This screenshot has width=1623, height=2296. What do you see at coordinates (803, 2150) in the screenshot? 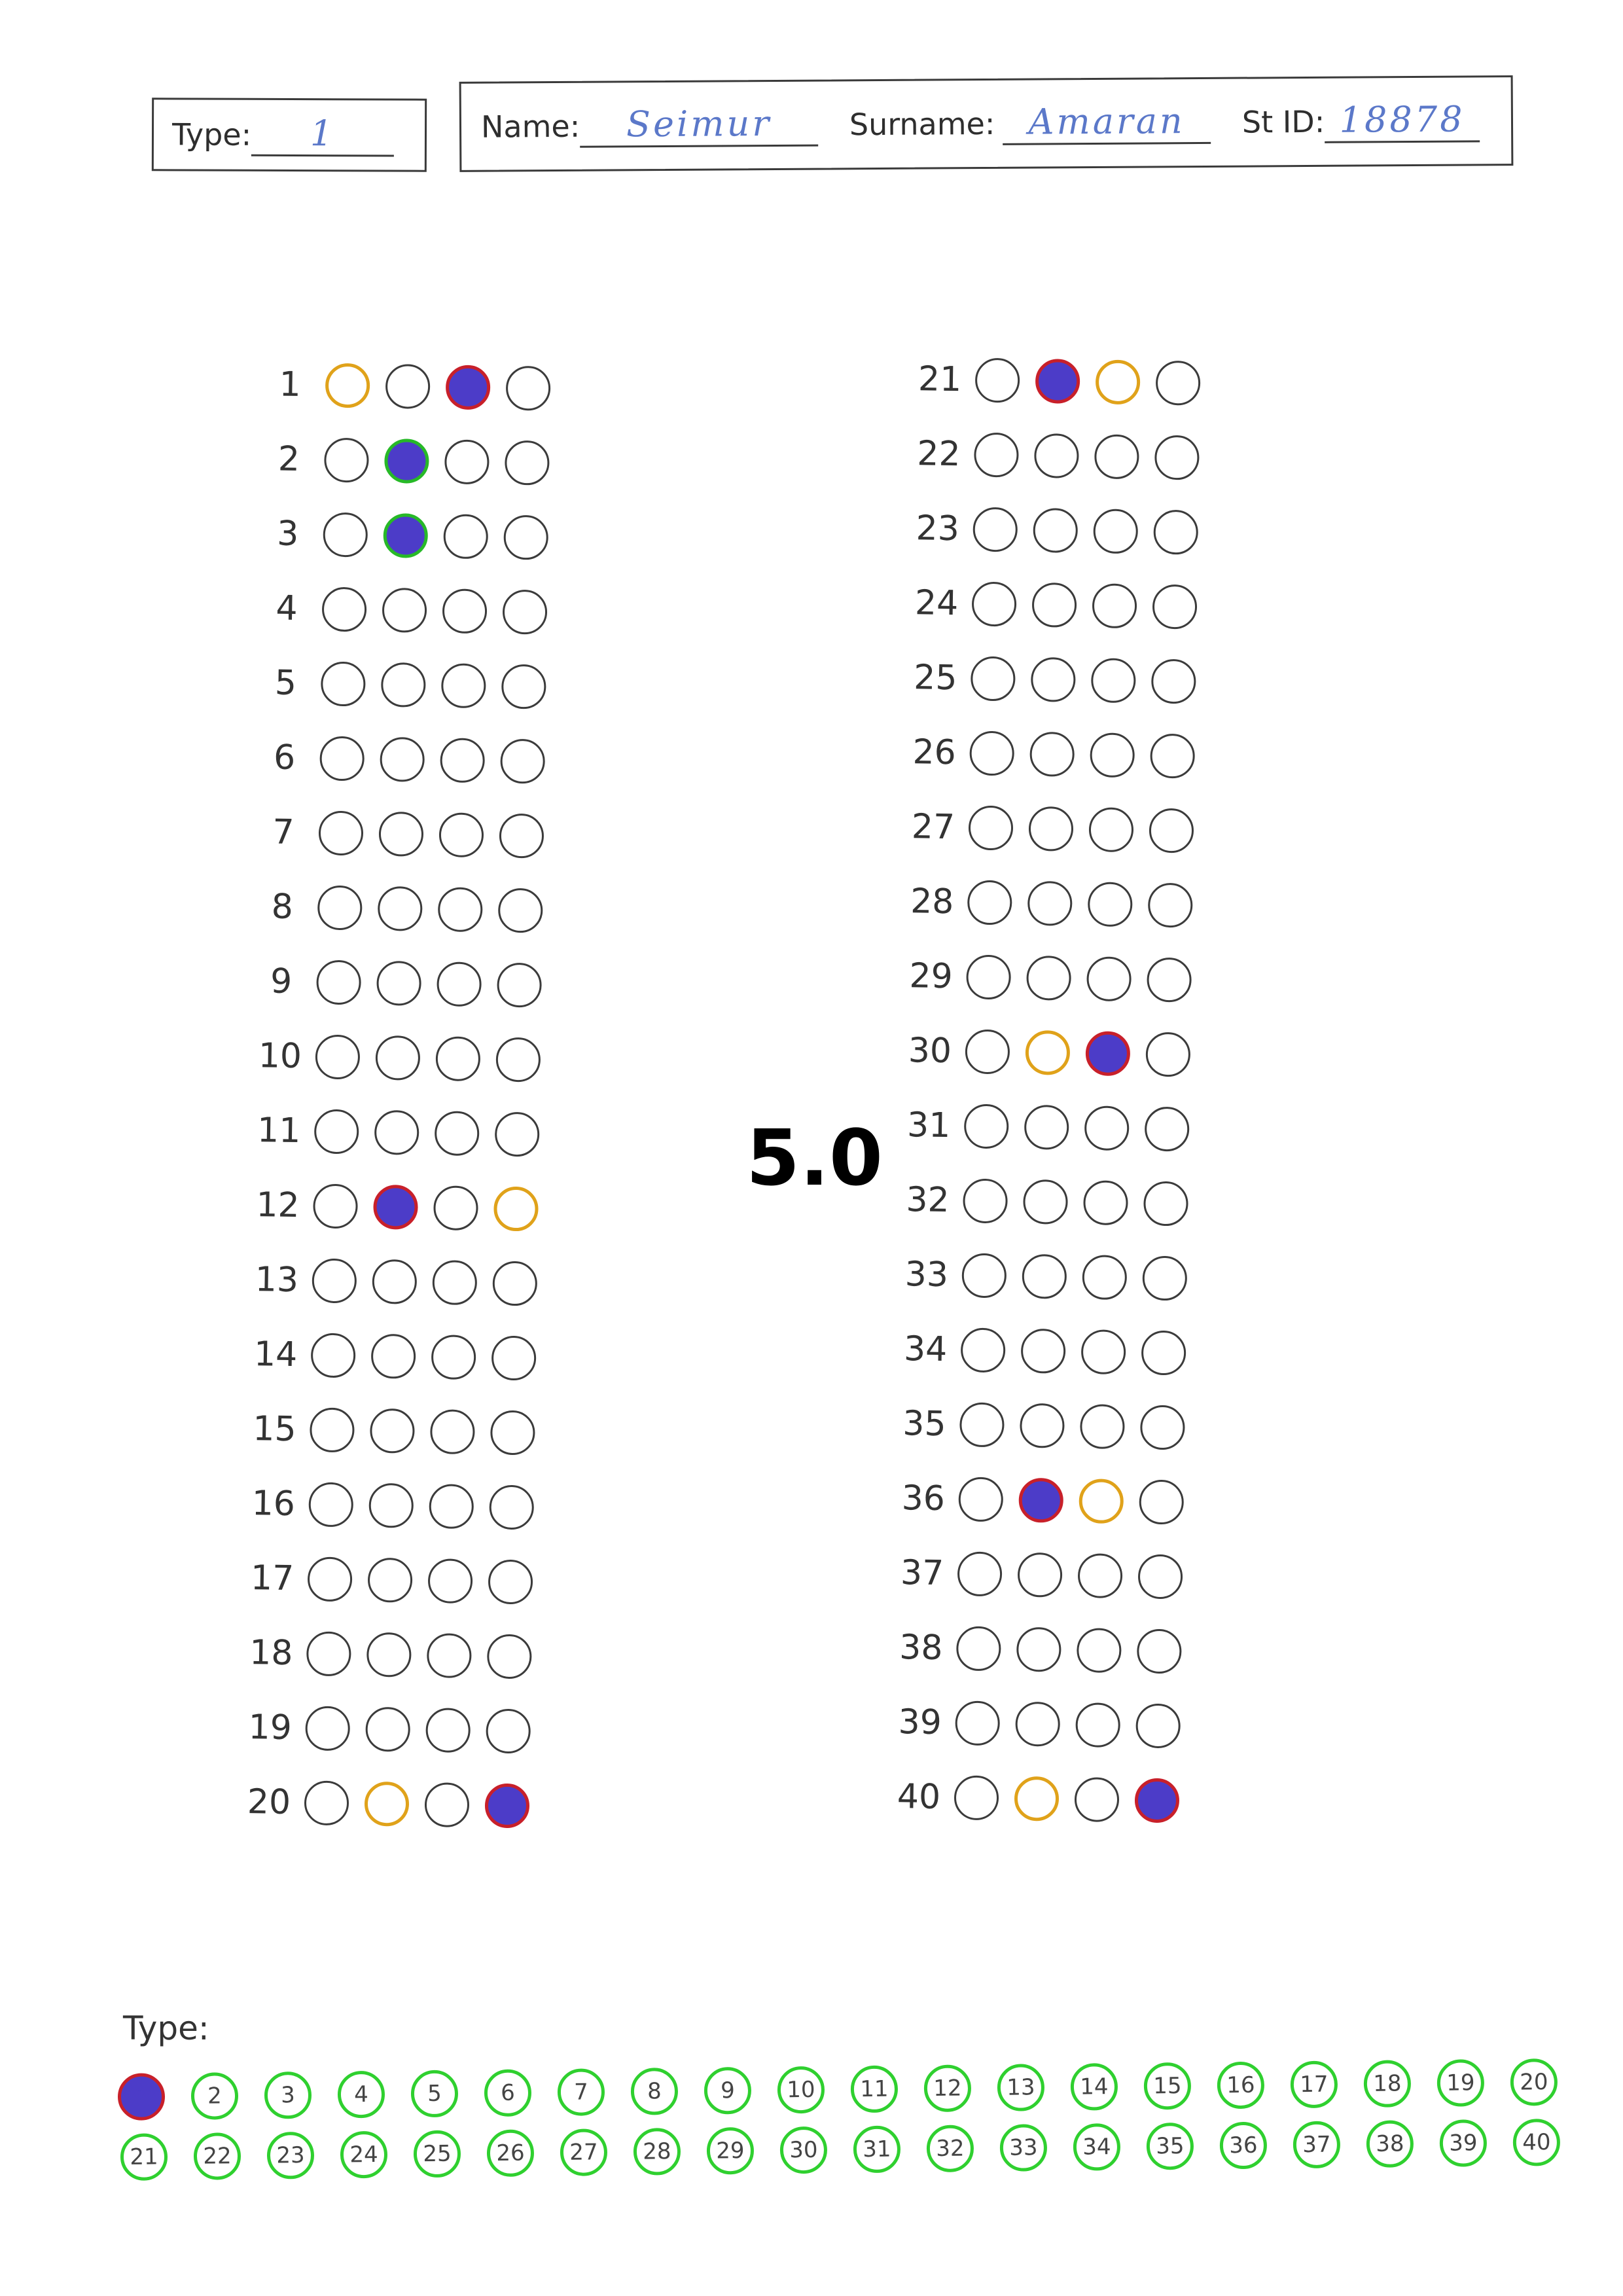
I see `type-bubble: 30` at bounding box center [803, 2150].